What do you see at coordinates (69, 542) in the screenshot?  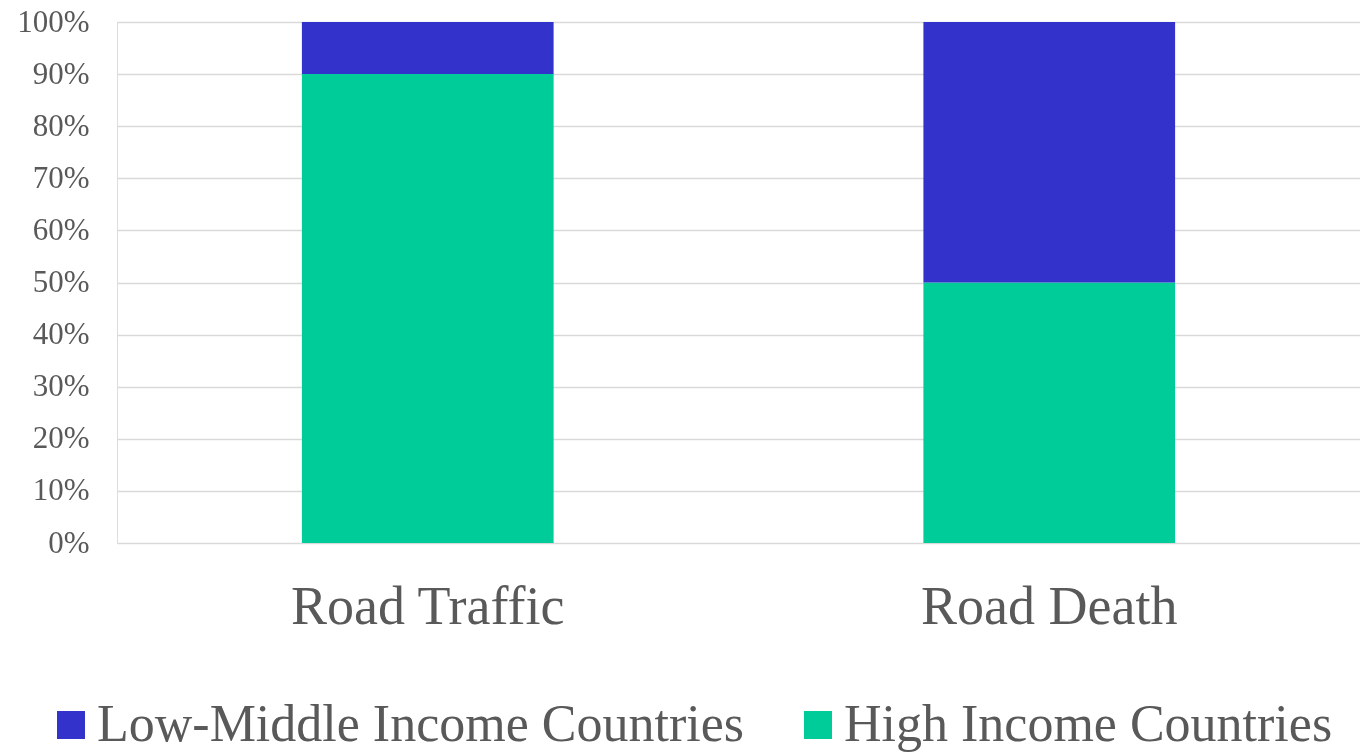 I see `y-tick-label: 0%` at bounding box center [69, 542].